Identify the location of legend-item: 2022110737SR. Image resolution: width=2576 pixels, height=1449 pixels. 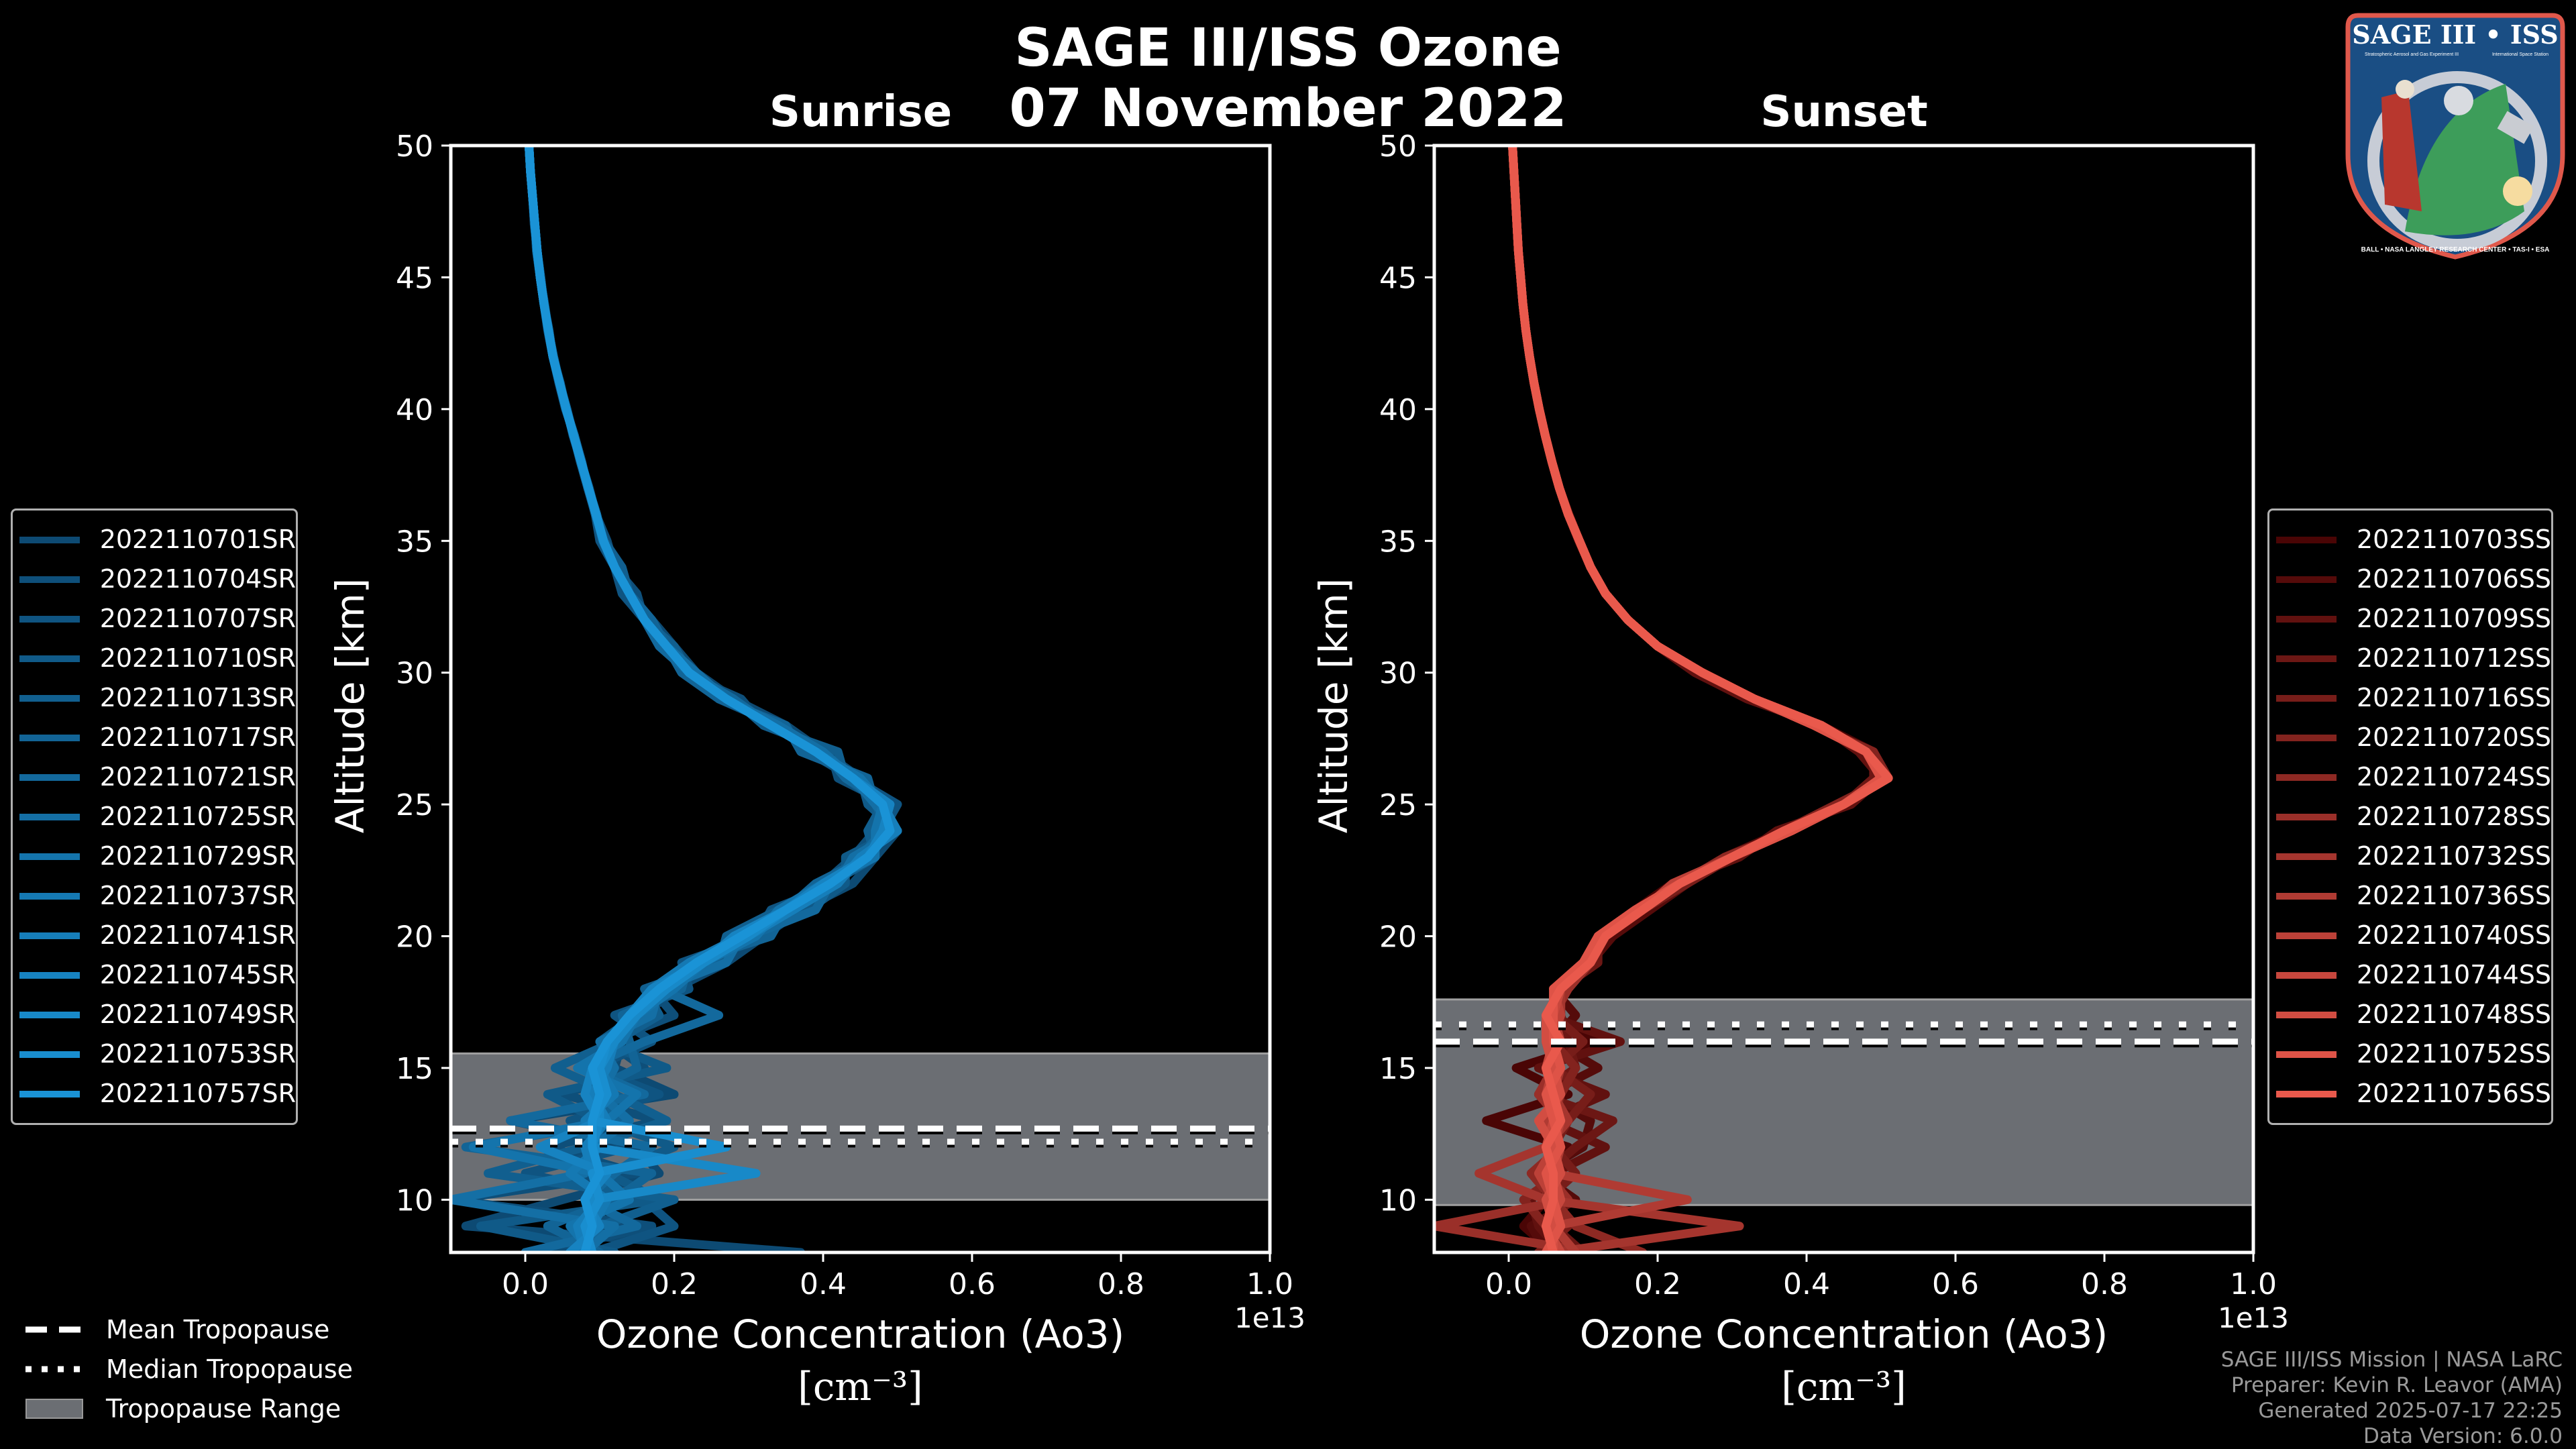
(154, 896).